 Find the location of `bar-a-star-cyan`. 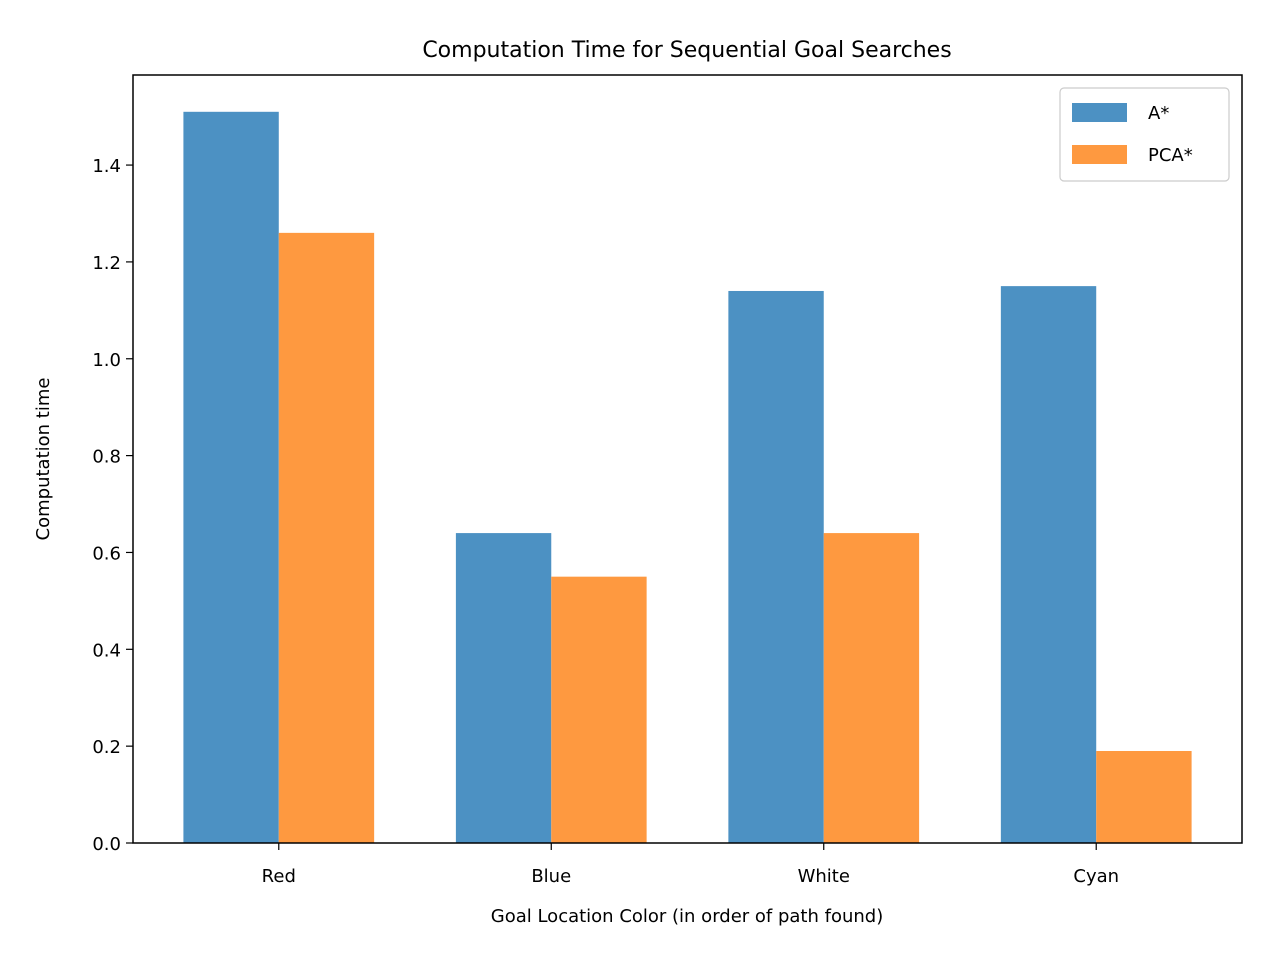

bar-a-star-cyan is located at coordinates (1048, 565).